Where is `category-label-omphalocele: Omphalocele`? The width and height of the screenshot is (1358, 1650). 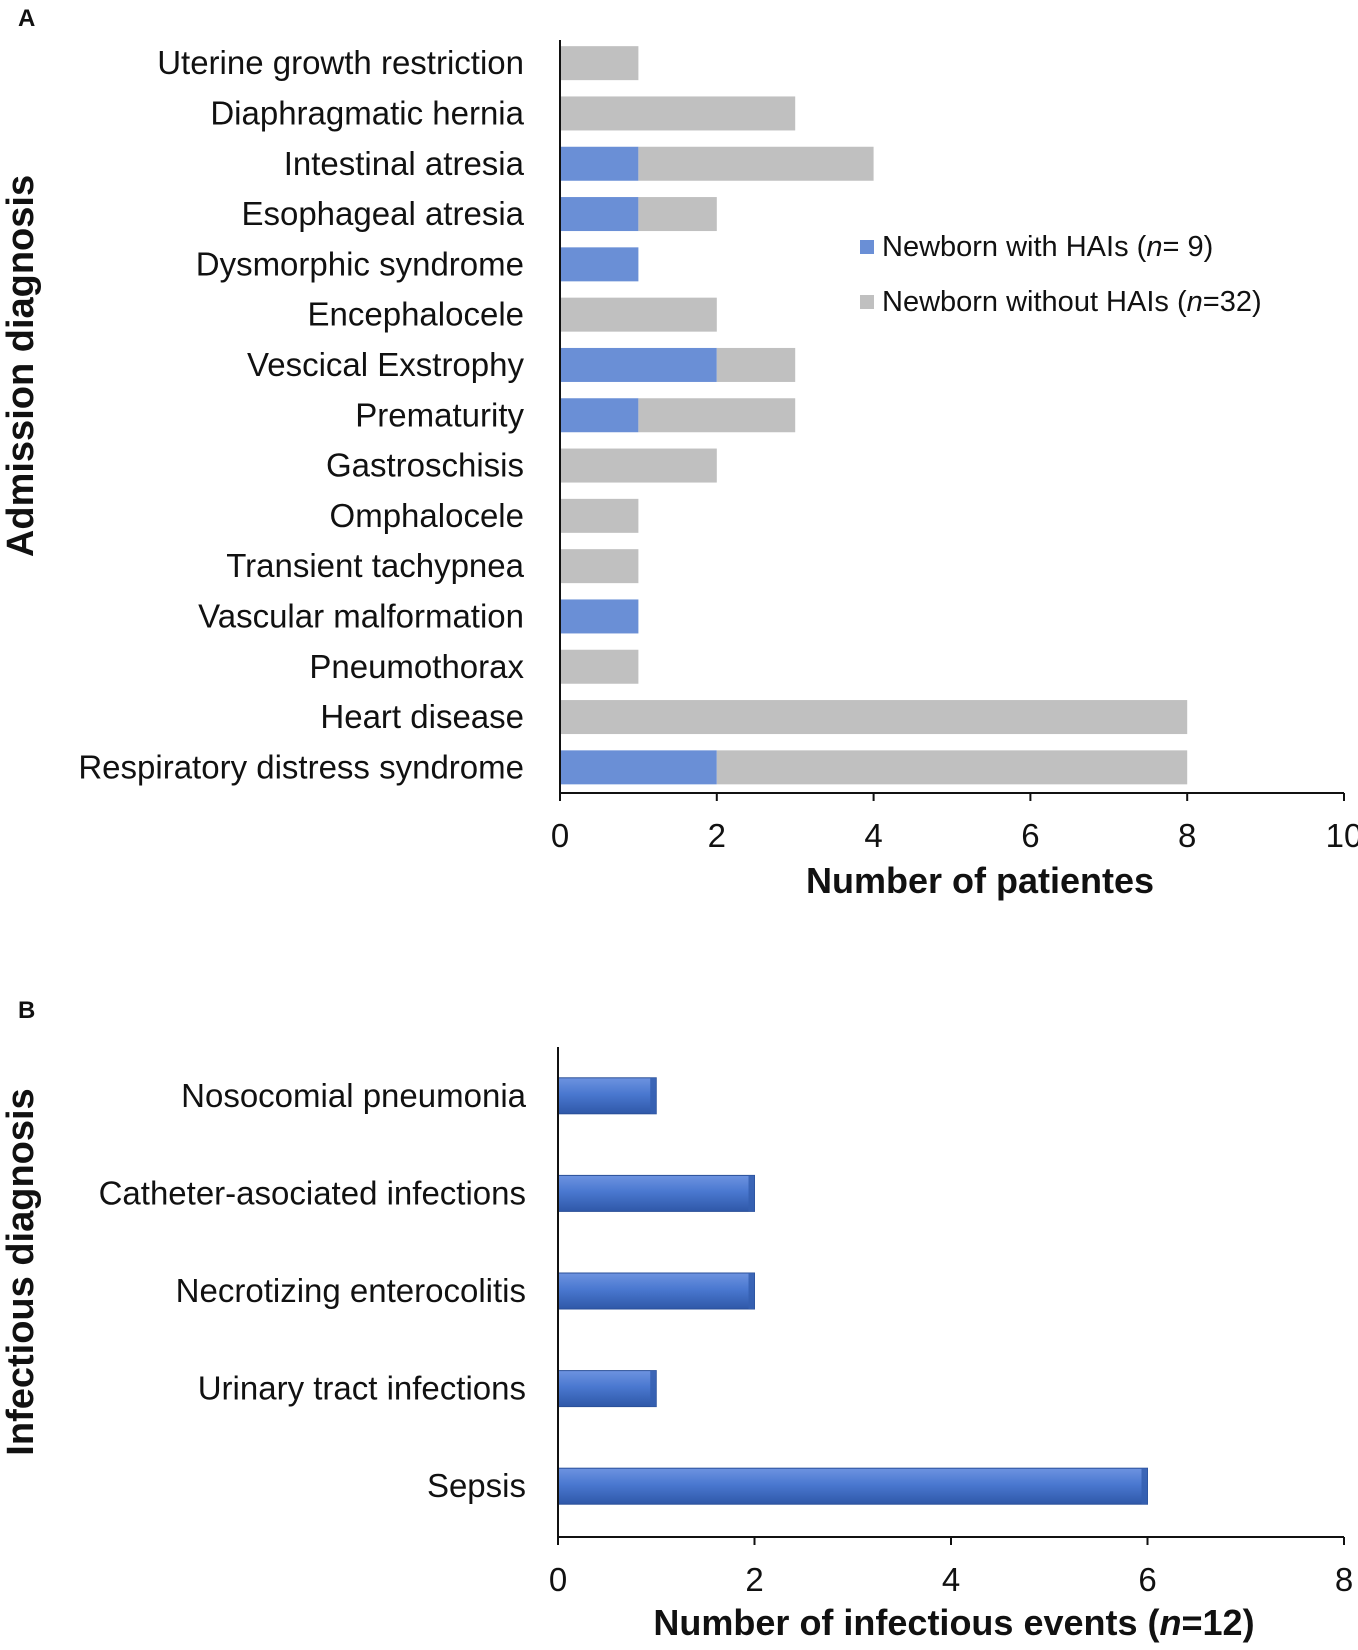 category-label-omphalocele: Omphalocele is located at coordinates (427, 515).